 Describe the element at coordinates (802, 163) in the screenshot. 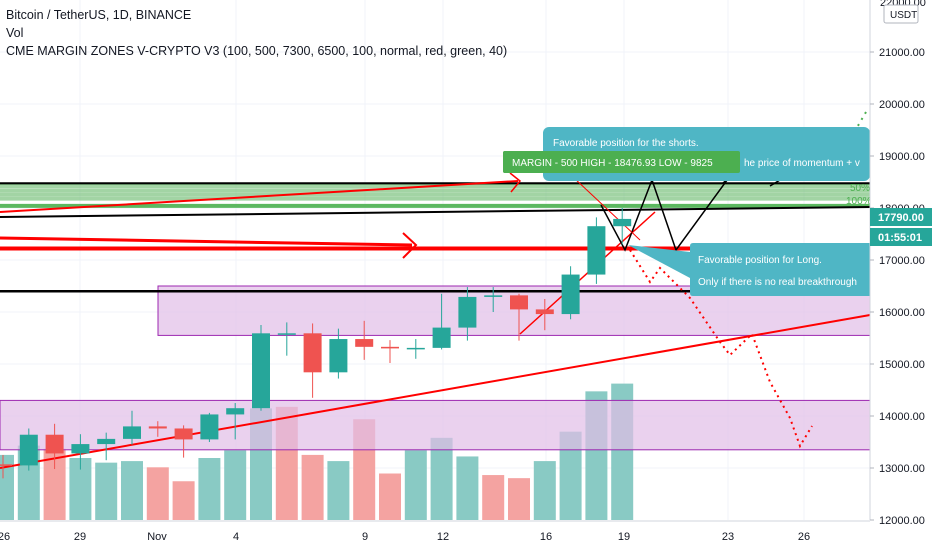

I see `momentum-fragment-text: he price of momentum + v` at that location.